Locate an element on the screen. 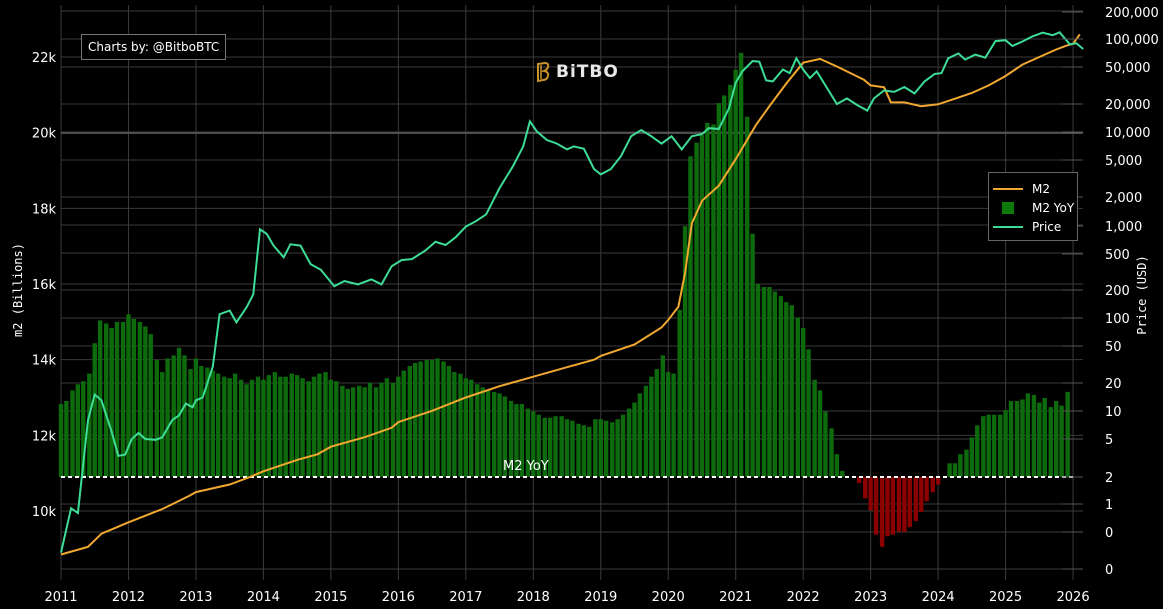 The width and height of the screenshot is (1163, 609). right-tick-label: 500 is located at coordinates (1117, 255).